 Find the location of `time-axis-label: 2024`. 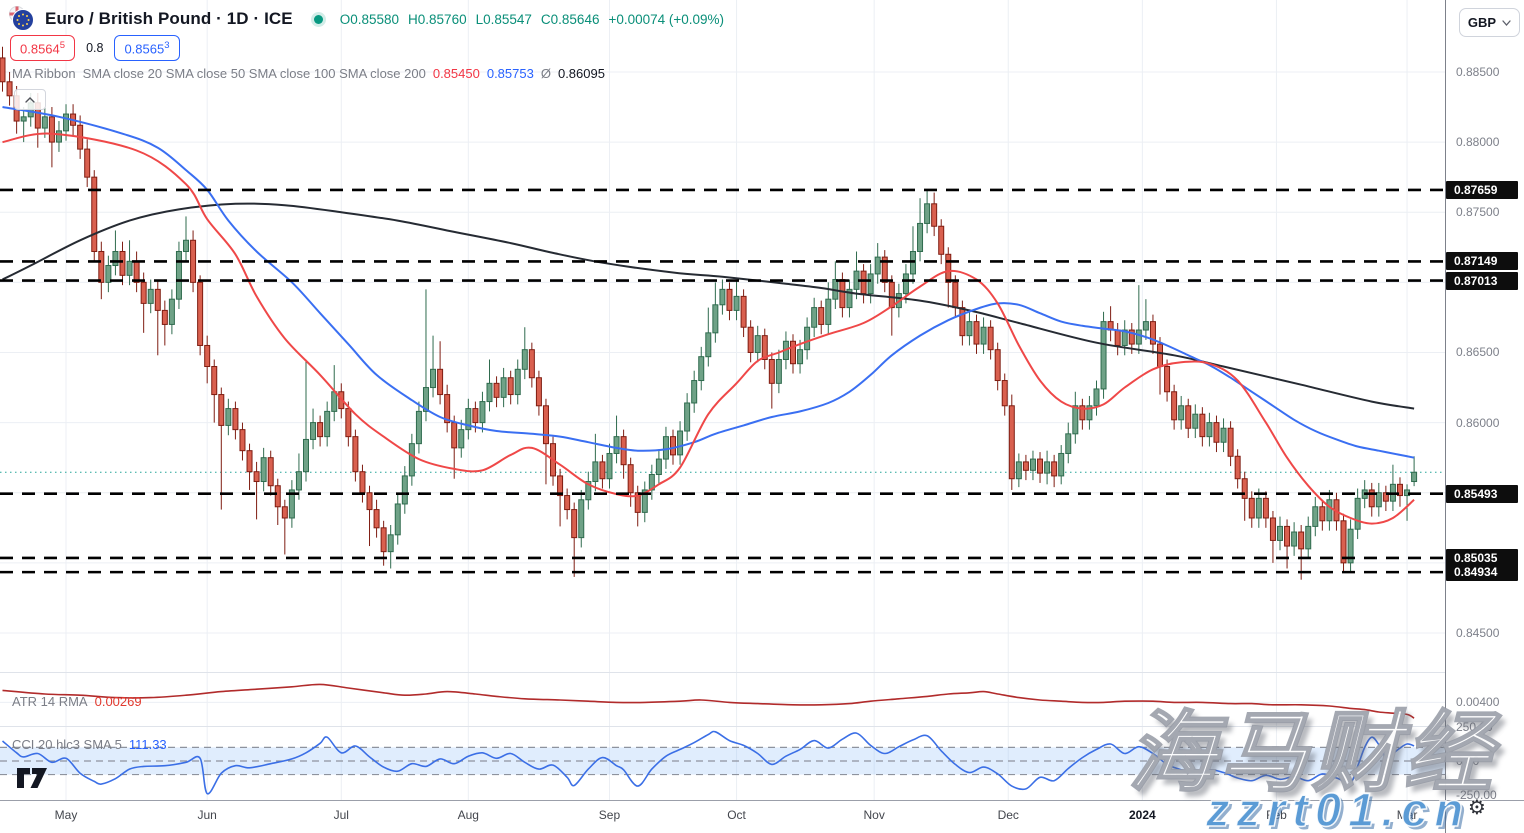

time-axis-label: 2024 is located at coordinates (1142, 815).